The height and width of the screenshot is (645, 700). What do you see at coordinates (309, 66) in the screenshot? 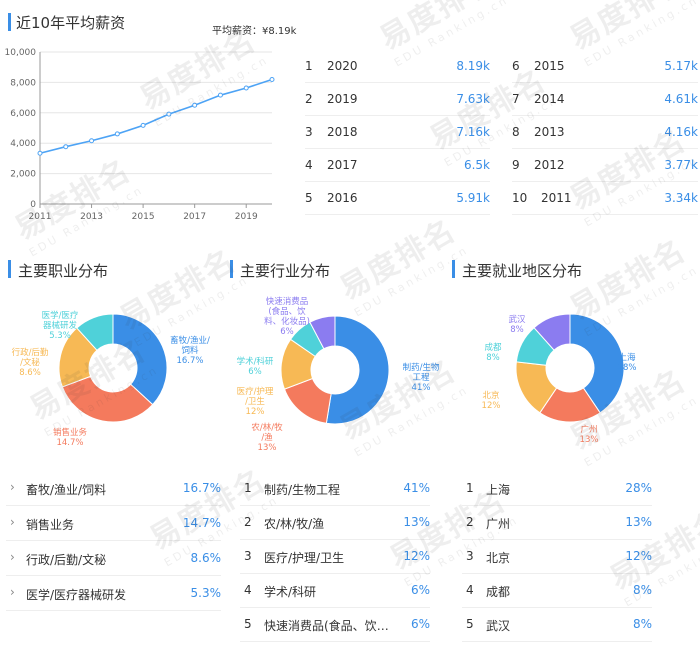
I see `year-rank: 1` at bounding box center [309, 66].